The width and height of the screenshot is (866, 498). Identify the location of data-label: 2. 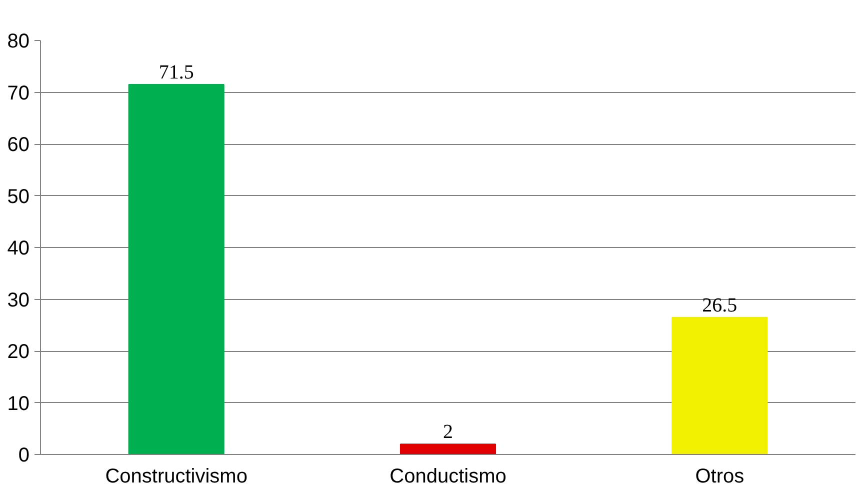
(448, 432).